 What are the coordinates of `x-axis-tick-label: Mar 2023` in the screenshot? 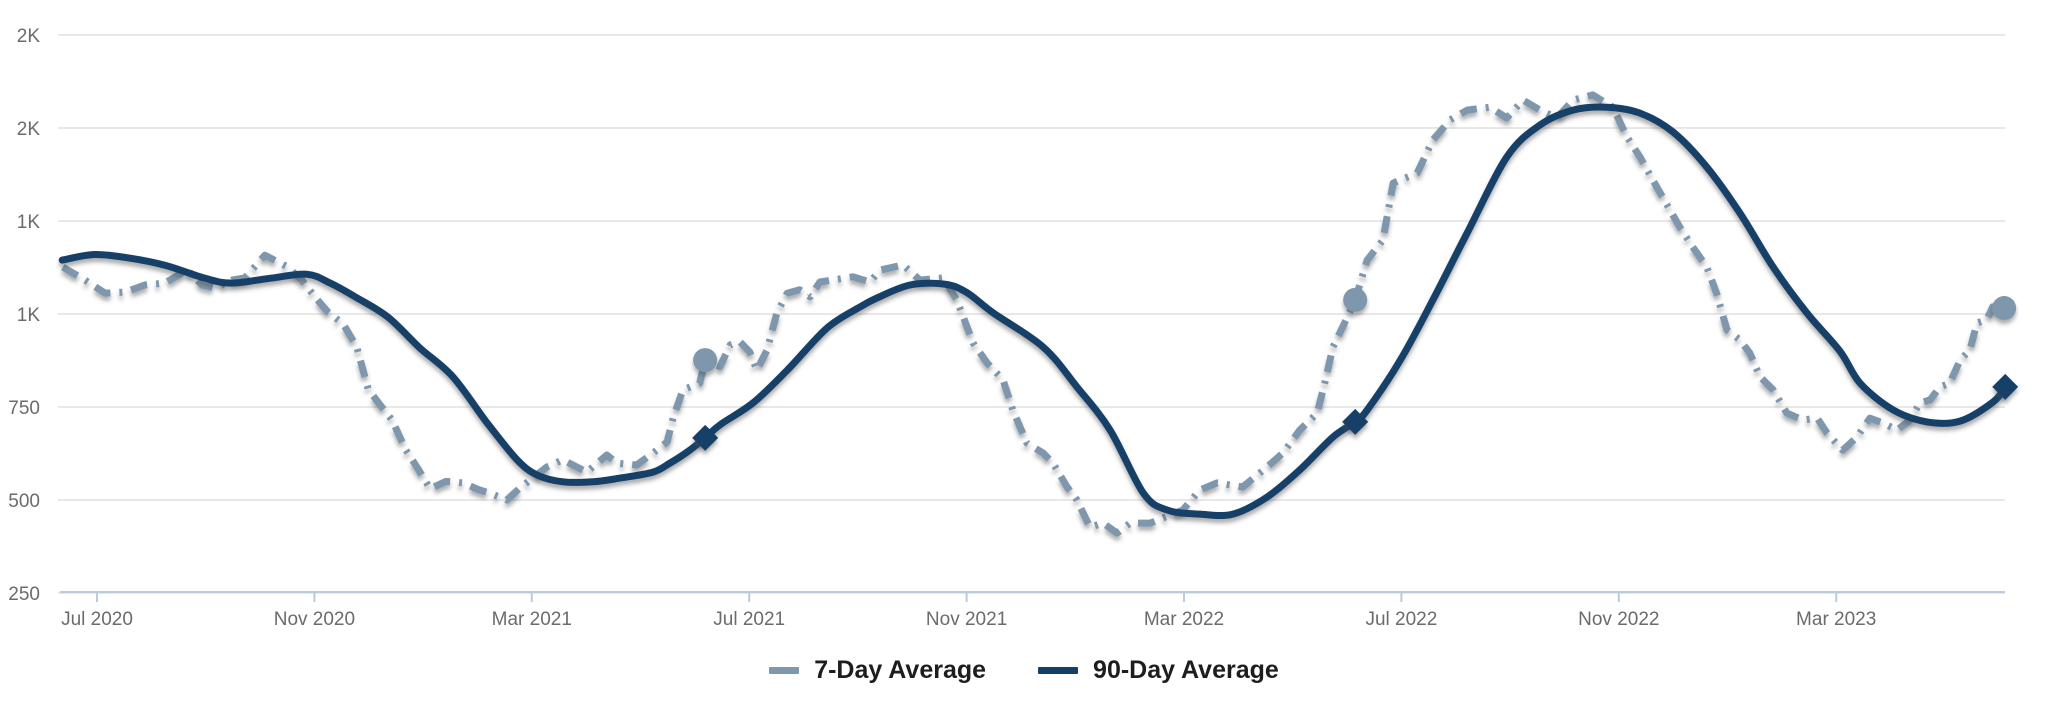 It's located at (1836, 619).